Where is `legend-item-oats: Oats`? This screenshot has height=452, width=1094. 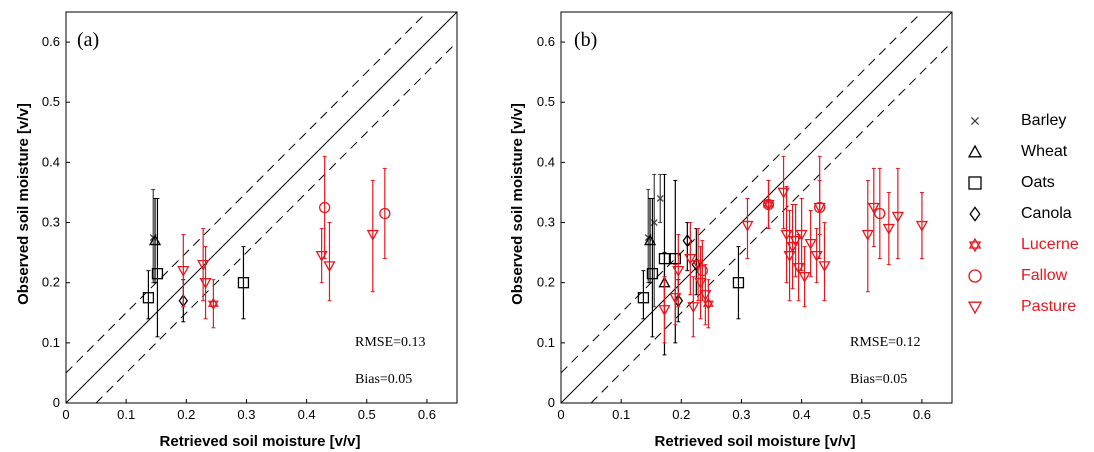
legend-item-oats: Oats is located at coordinates (1025, 187).